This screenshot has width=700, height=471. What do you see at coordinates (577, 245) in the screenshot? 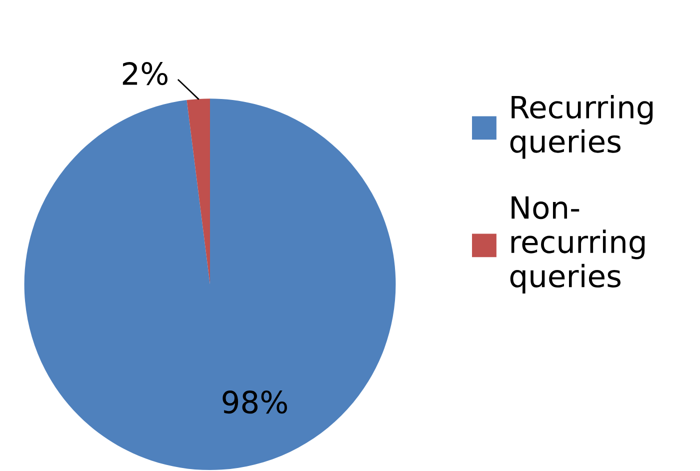
I see `legend-label: Non- recurring queries` at bounding box center [577, 245].